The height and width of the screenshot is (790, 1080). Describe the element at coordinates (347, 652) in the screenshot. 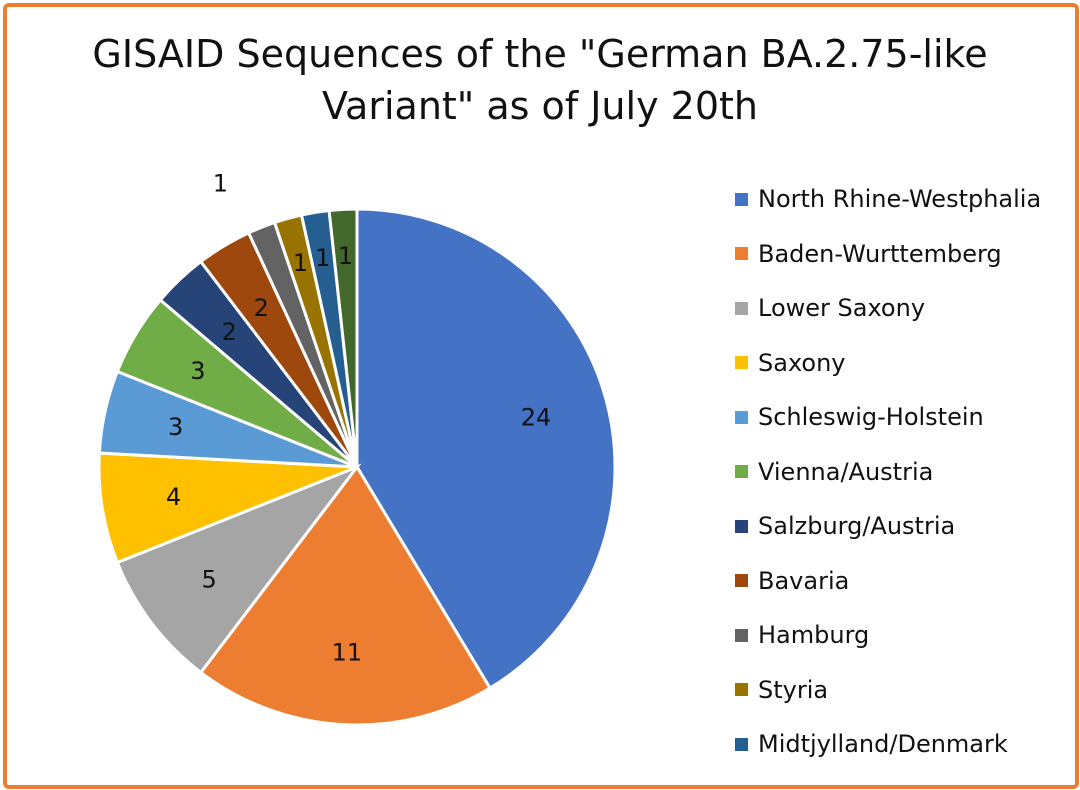

I see `pie-data-label-1: 11` at that location.